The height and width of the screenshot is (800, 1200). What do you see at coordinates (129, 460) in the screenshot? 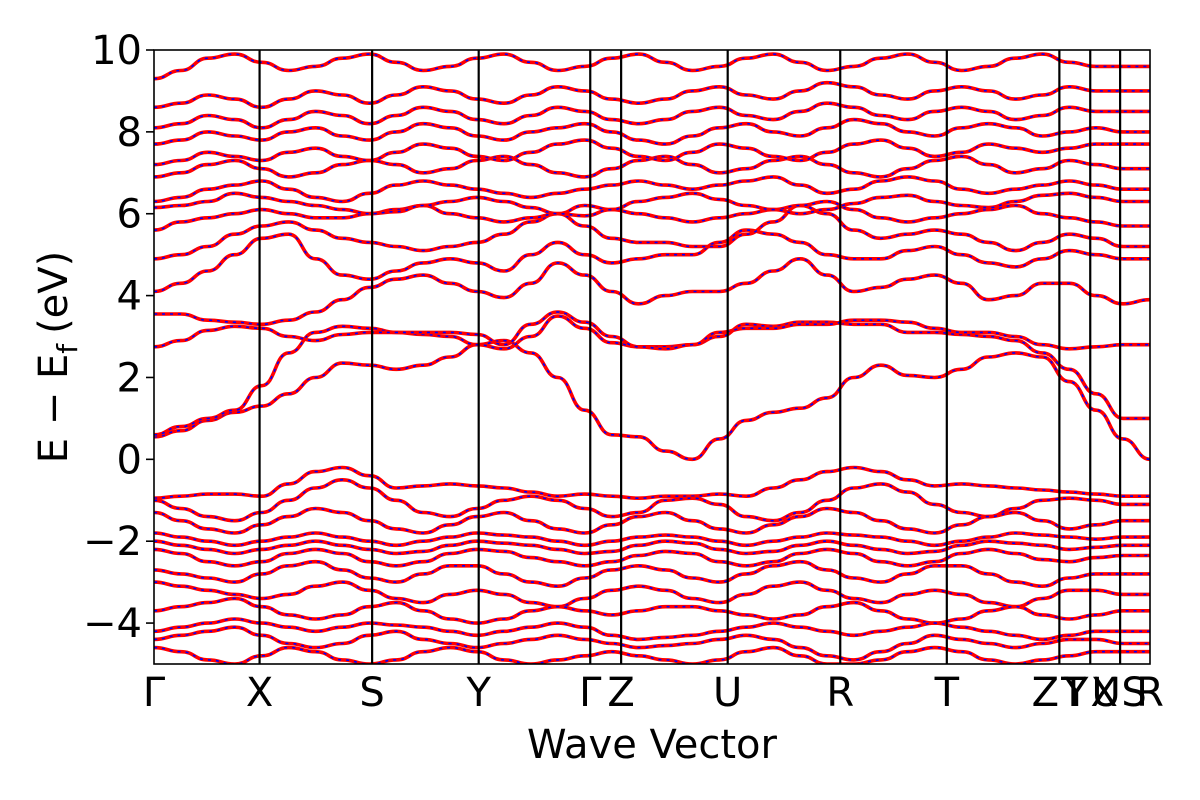
I see `y-tick-label: 0` at bounding box center [129, 460].